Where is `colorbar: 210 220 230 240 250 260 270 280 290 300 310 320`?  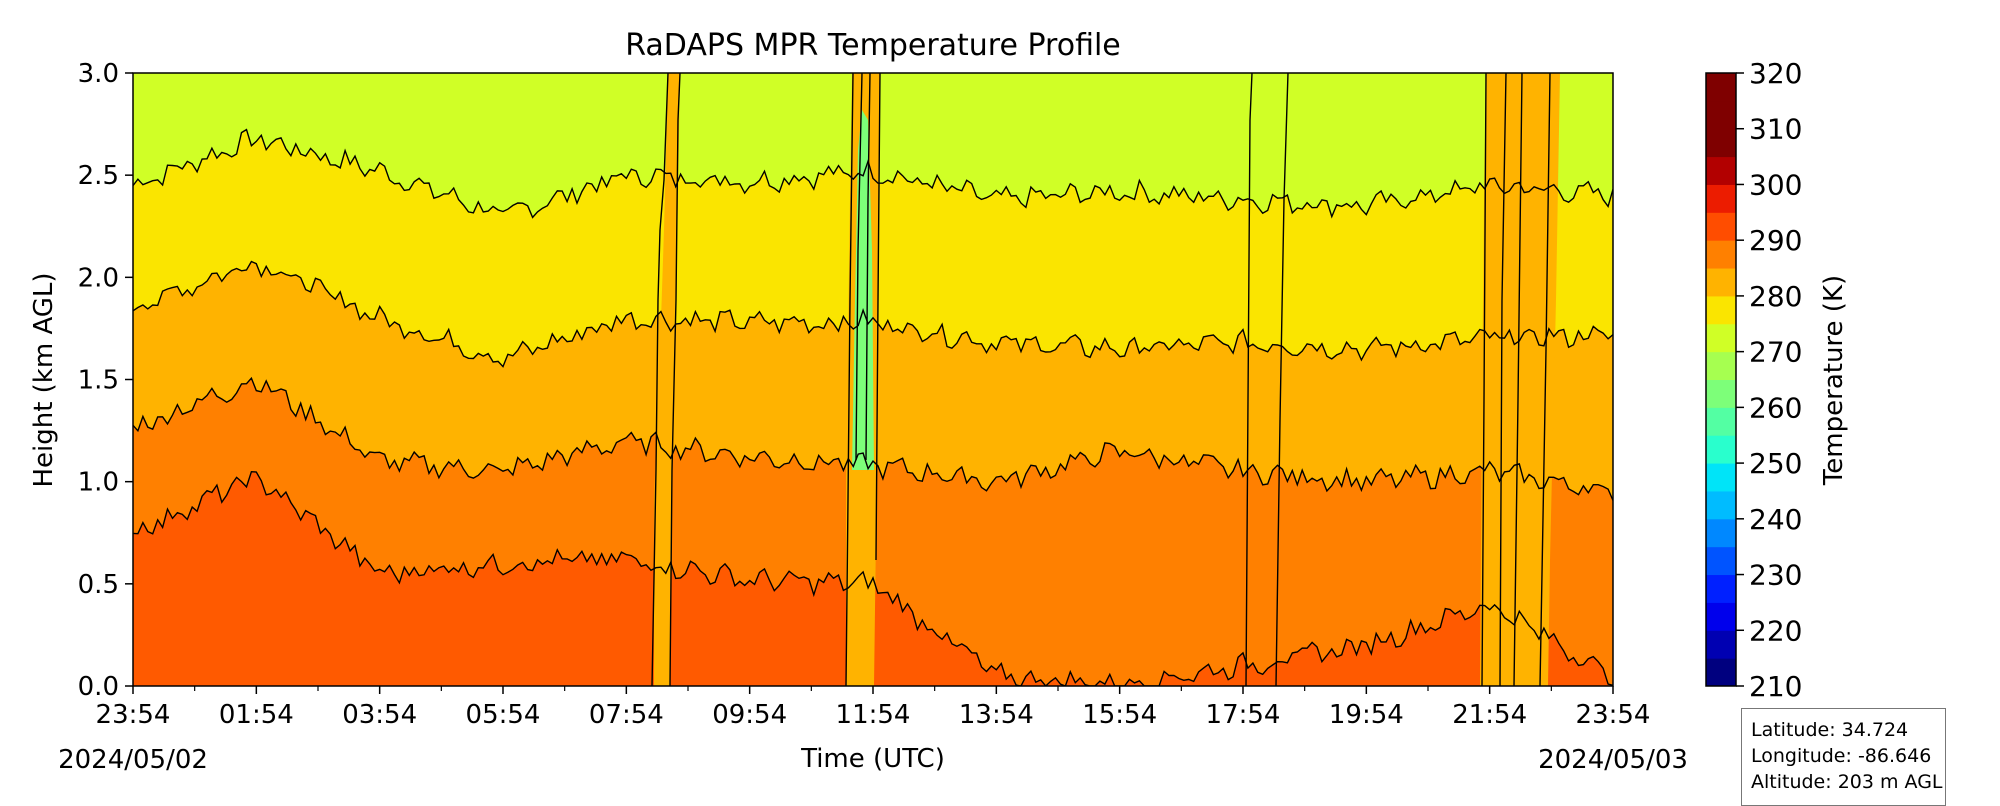 colorbar: 210 220 230 240 250 260 270 280 290 300 310 320 is located at coordinates (1753, 380).